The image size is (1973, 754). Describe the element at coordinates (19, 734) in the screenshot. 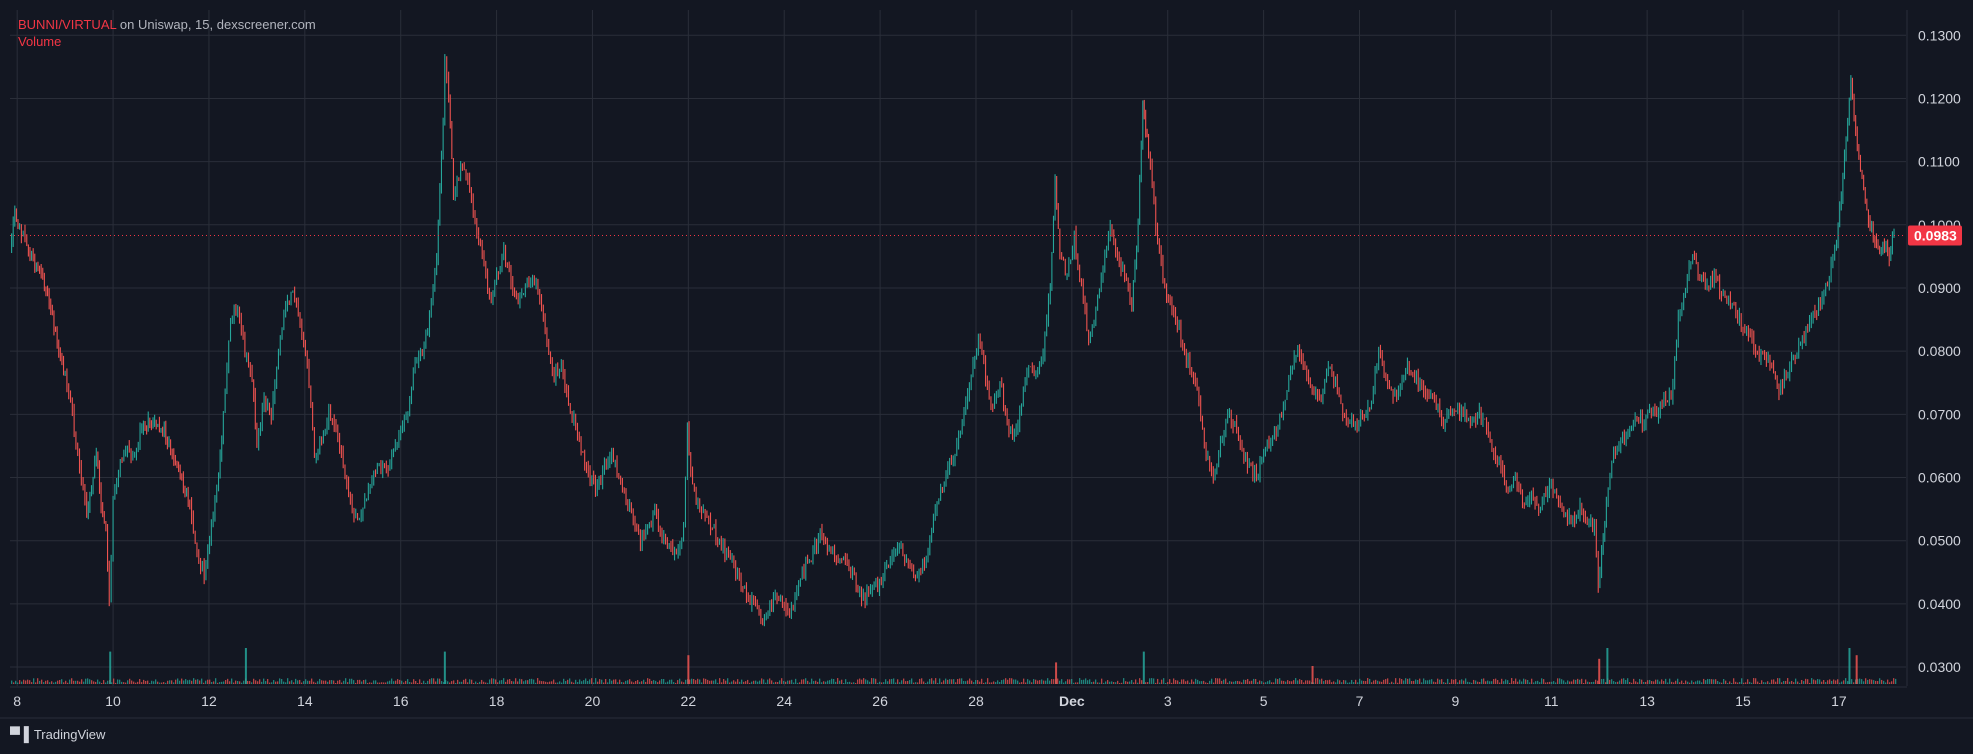

I see `tradingview-logo-icon: ▀▐` at that location.